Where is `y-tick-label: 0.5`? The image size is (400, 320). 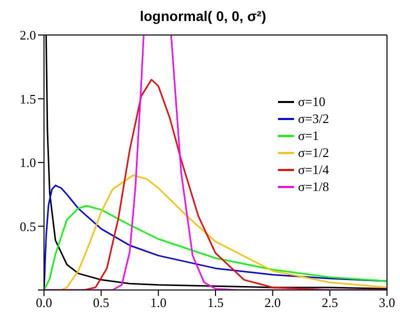
y-tick-label: 0.5 is located at coordinates (28, 226).